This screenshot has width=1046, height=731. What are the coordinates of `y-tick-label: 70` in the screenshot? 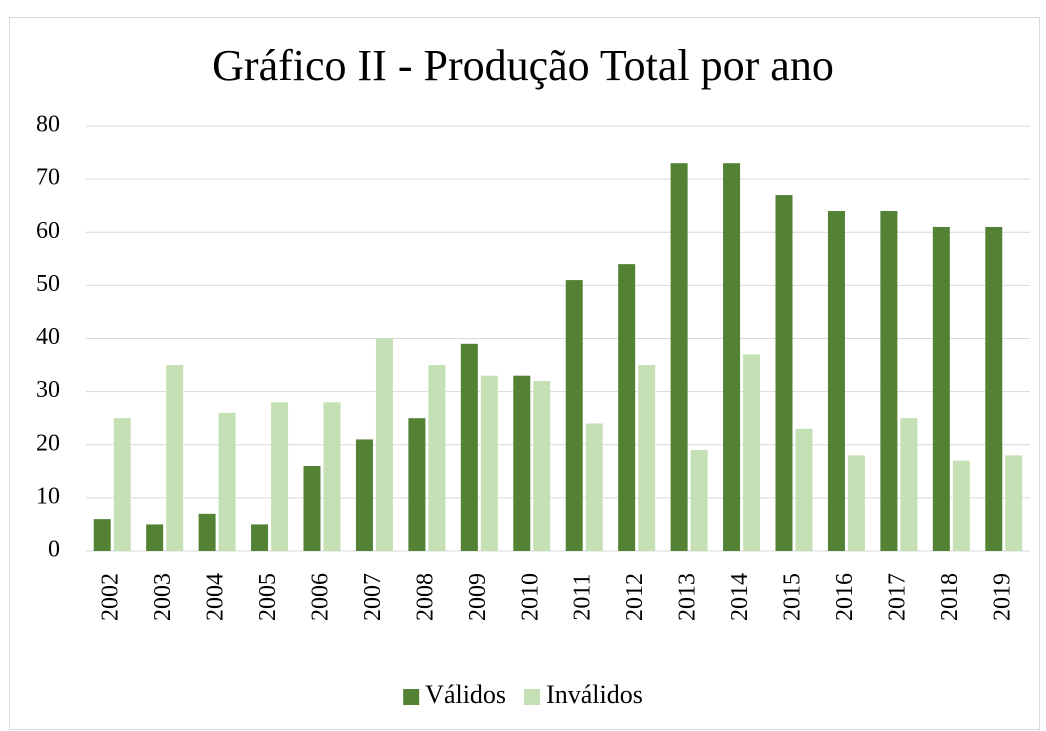 It's located at (48, 178).